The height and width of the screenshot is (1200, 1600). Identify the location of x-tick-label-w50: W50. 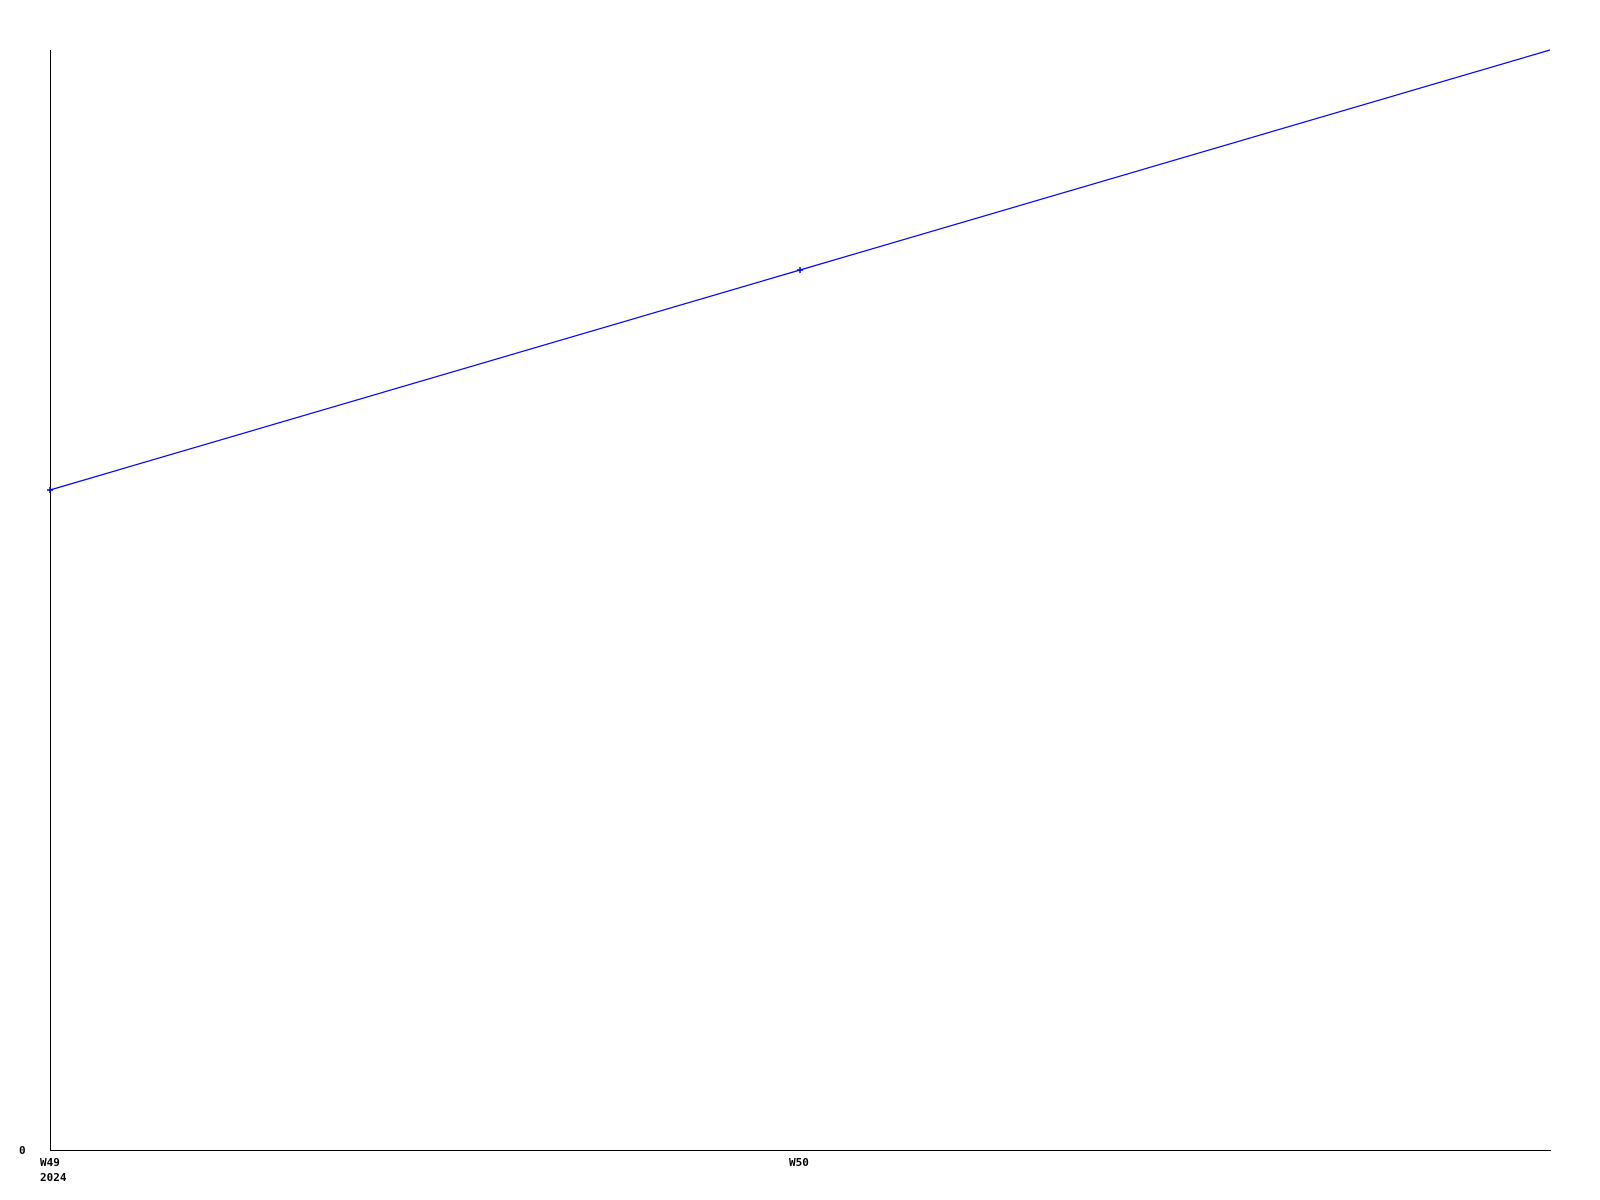
(799, 1162).